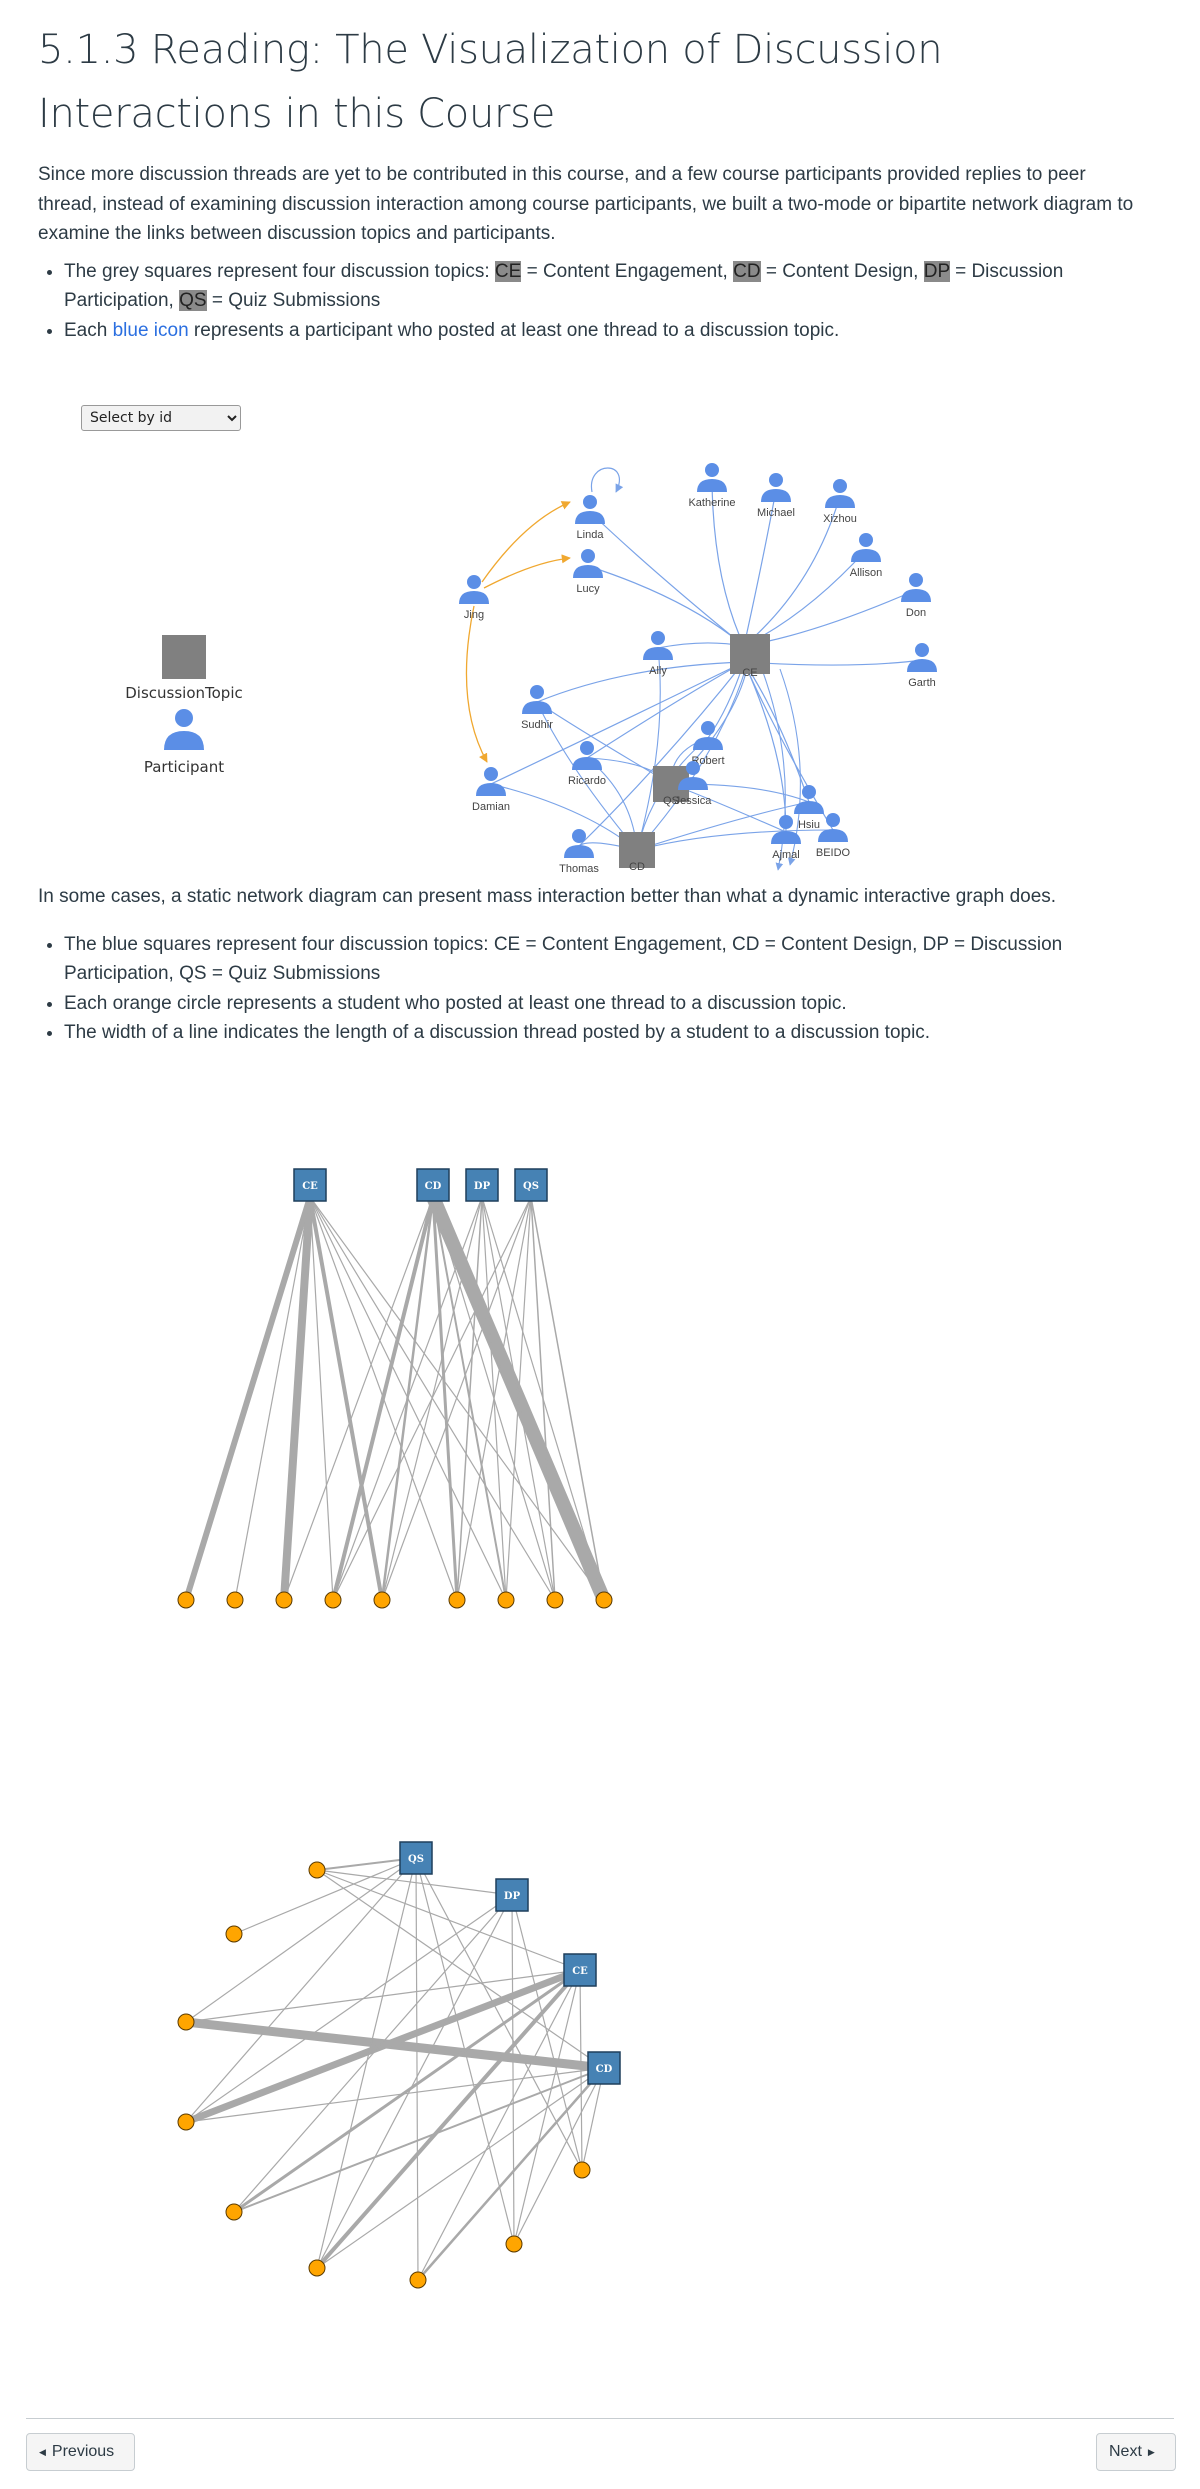 The height and width of the screenshot is (2489, 1200). Describe the element at coordinates (588, 589) in the screenshot. I see `participant-node-label: Lucy` at that location.